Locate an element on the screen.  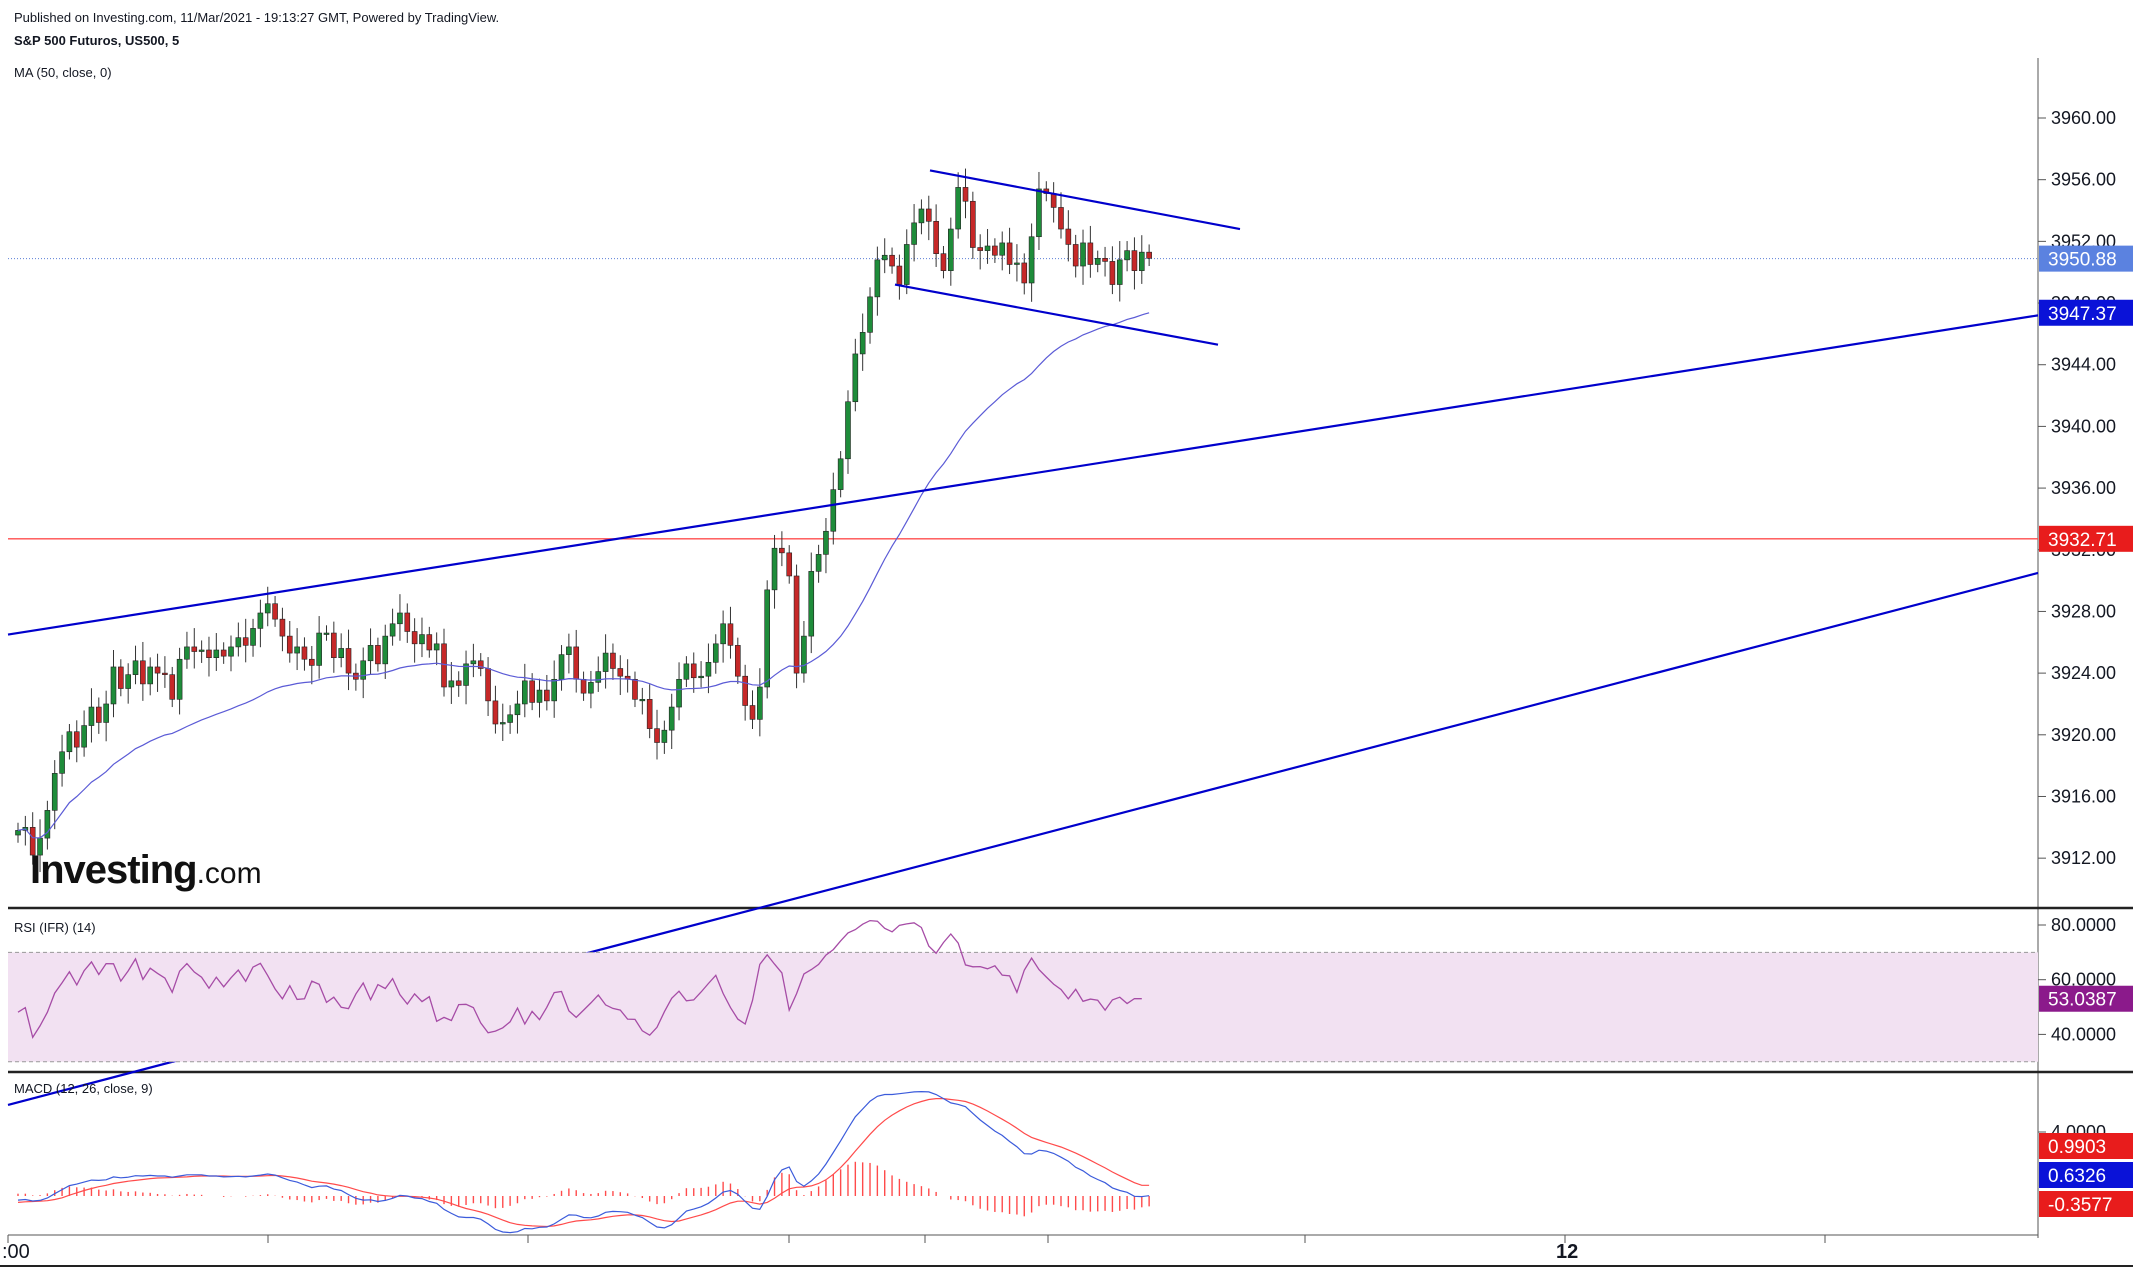
macd-histogram-group is located at coordinates (583, 1189).